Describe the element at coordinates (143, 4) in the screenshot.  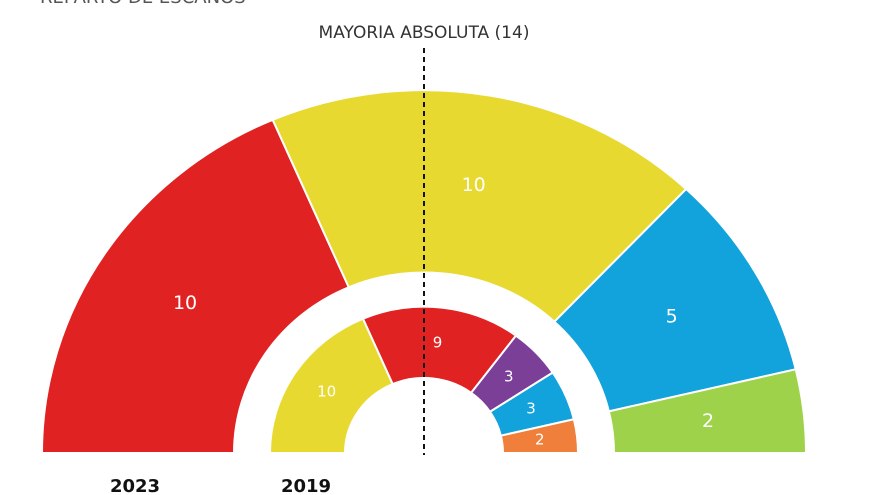
I see `chart-title: REPARTO DE ESCAÑOS` at that location.